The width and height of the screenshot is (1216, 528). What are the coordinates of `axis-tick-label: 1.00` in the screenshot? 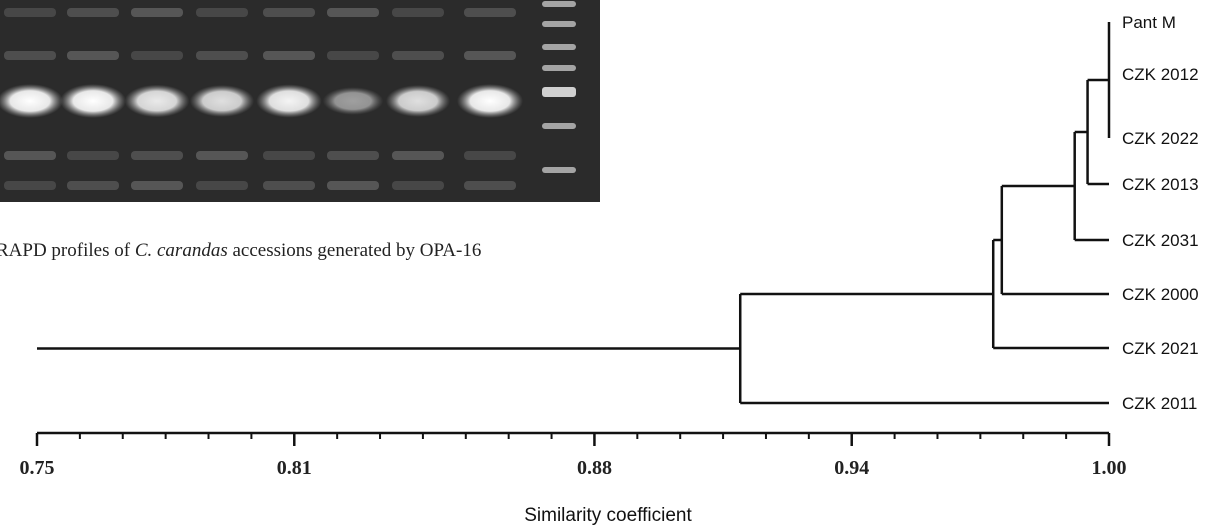 It's located at (1109, 468).